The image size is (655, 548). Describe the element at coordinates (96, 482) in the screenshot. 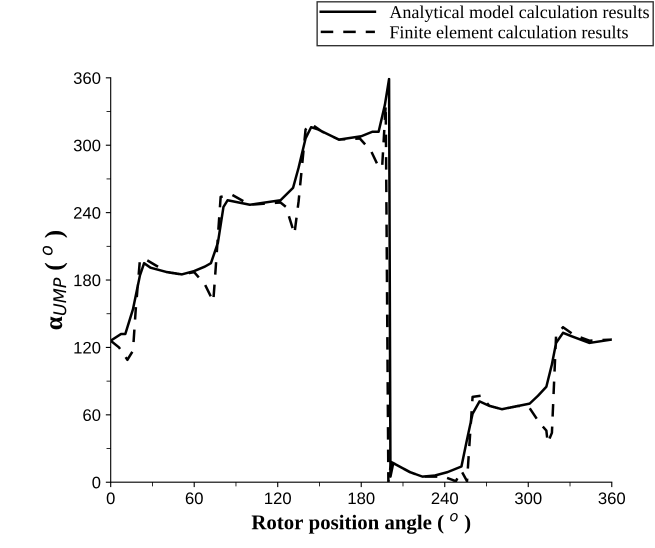

I see `y-tick-label: 0` at that location.